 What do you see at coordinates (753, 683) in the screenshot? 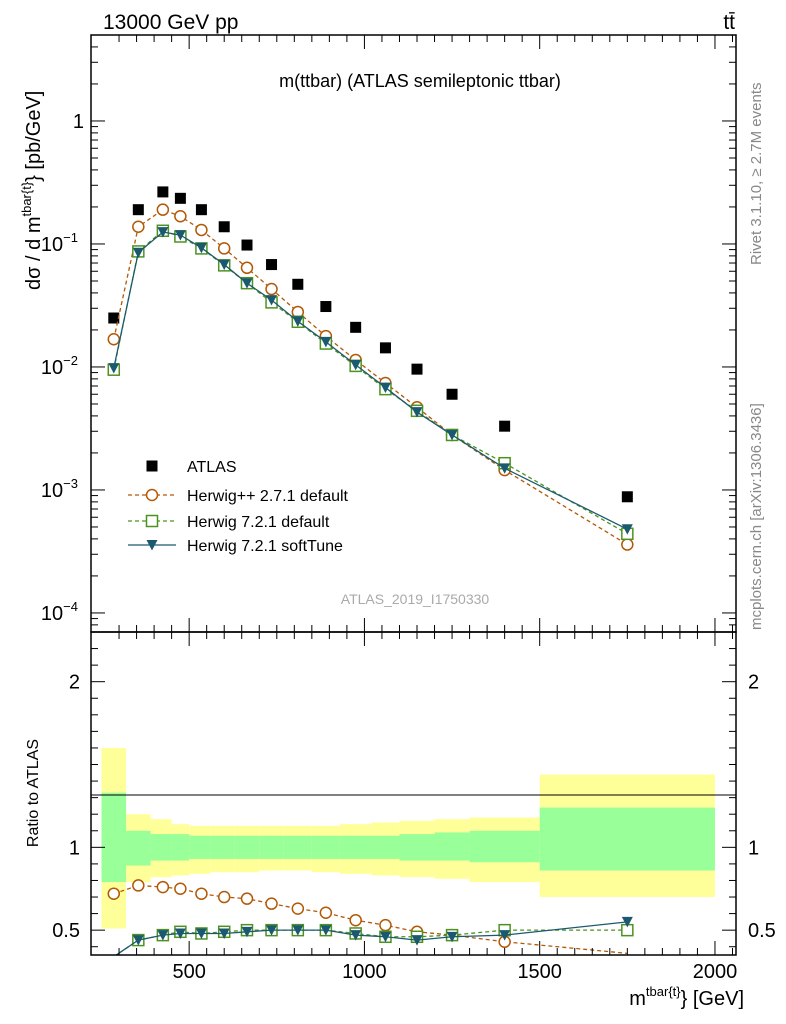
I see `ratio-ytick-label-right: 2` at bounding box center [753, 683].